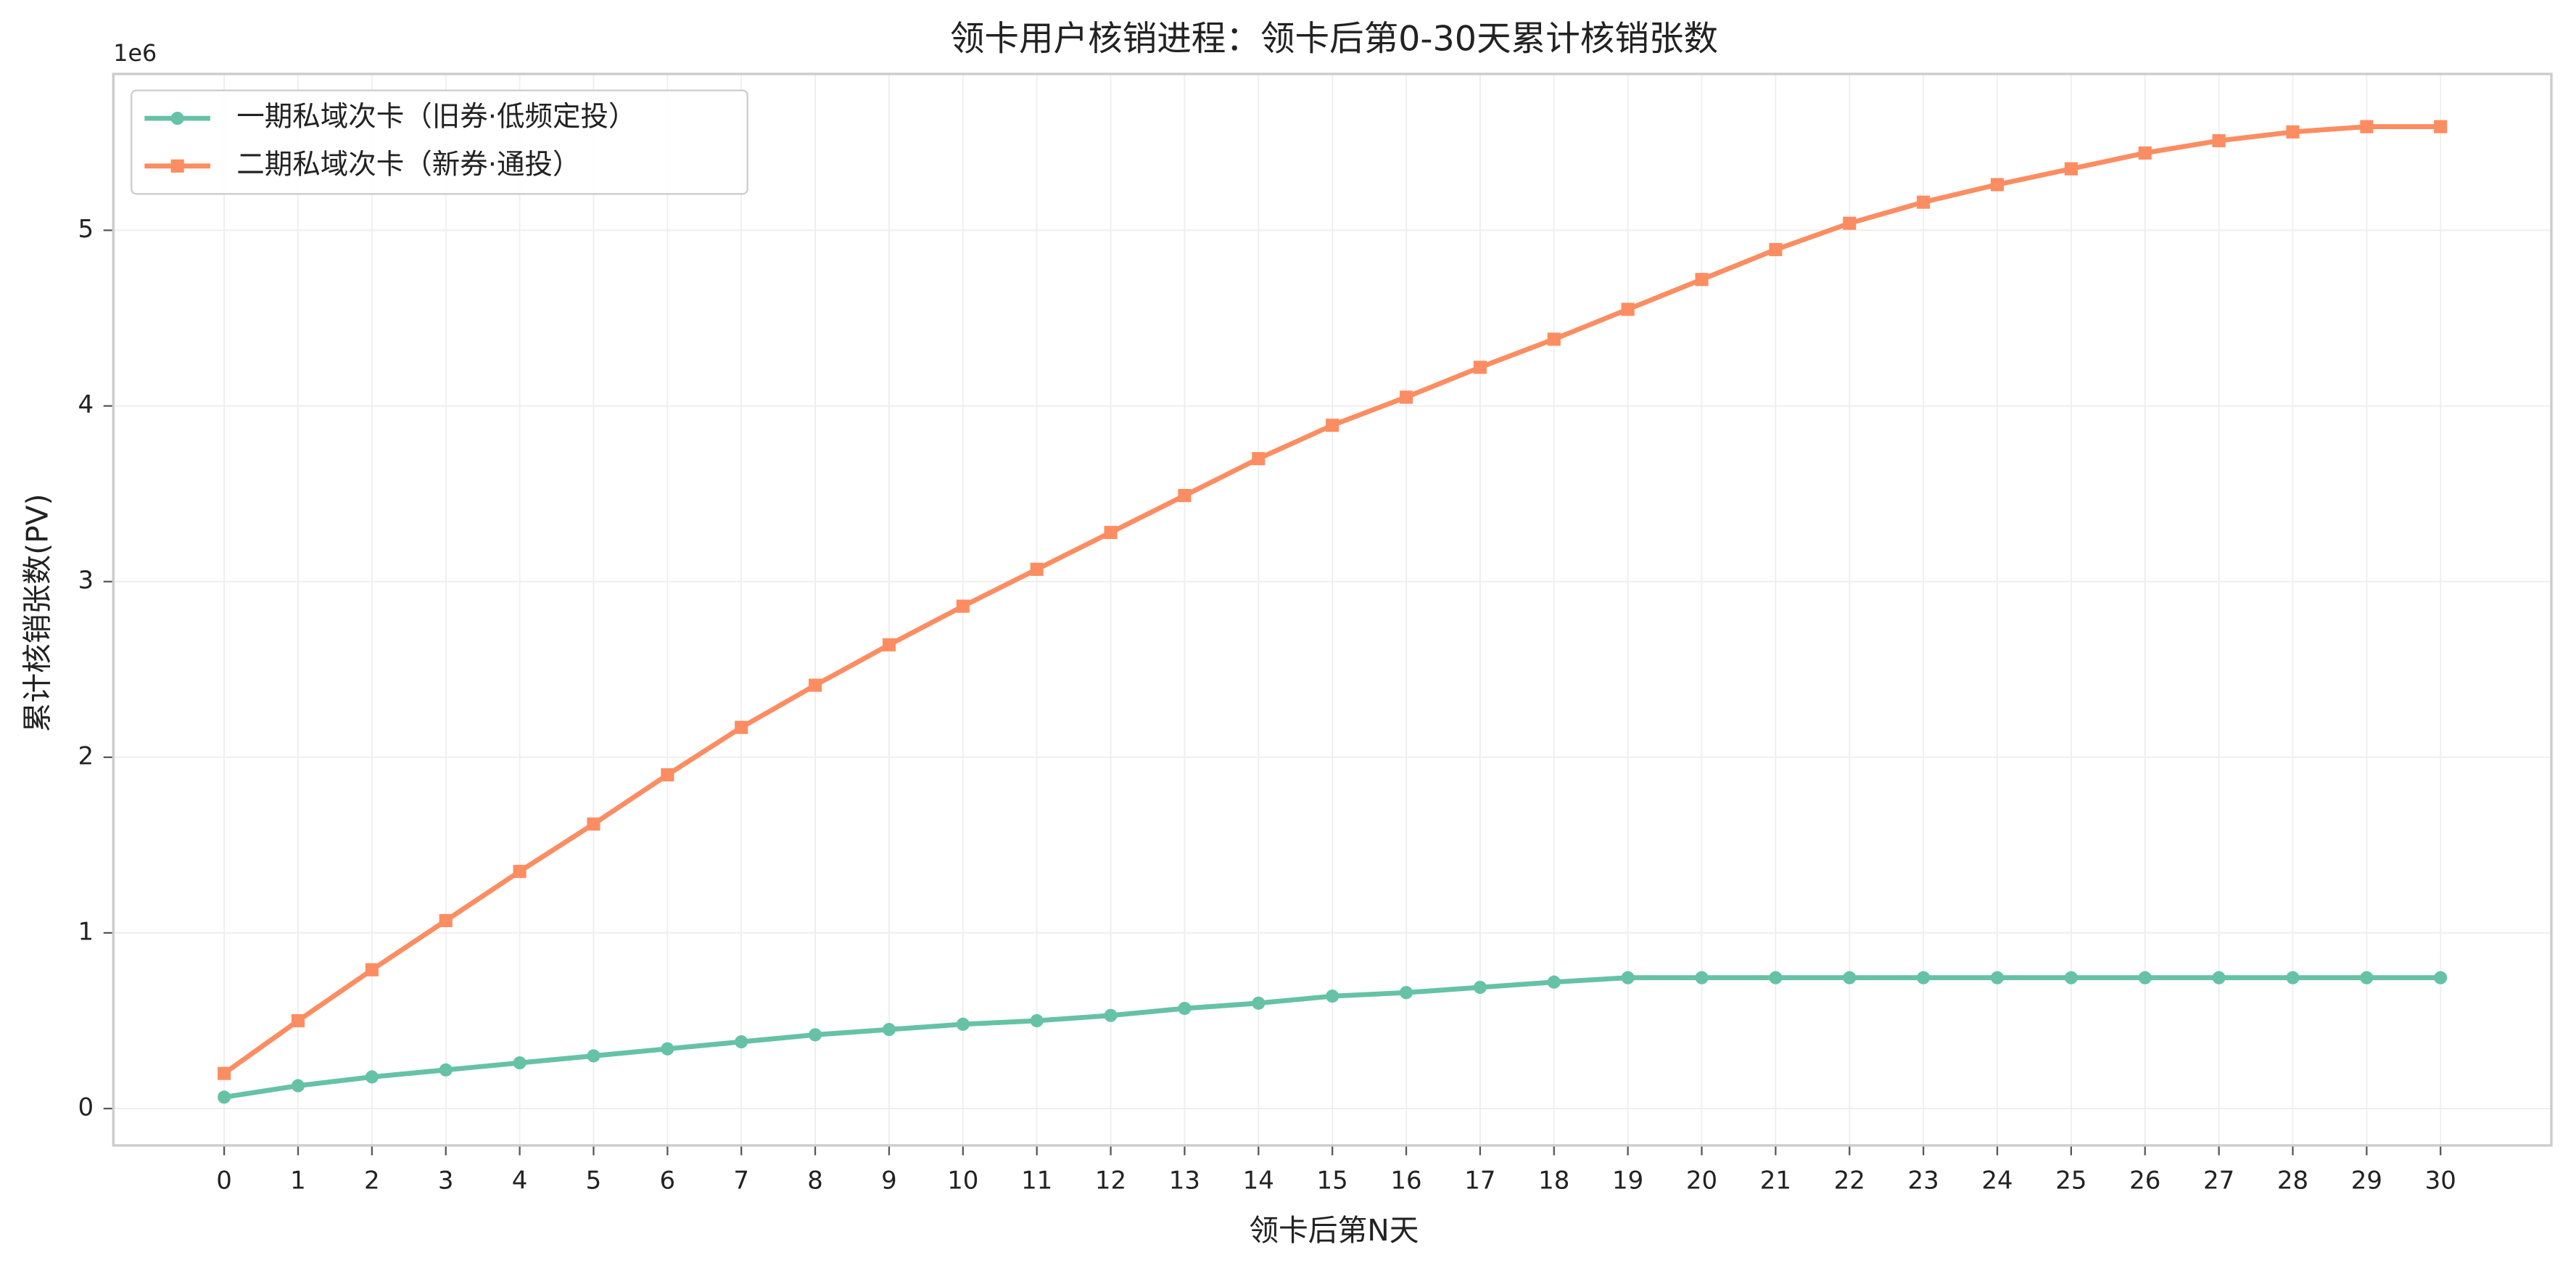 The width and height of the screenshot is (2576, 1271). I want to click on x-tick-label: 15, so click(1332, 1180).